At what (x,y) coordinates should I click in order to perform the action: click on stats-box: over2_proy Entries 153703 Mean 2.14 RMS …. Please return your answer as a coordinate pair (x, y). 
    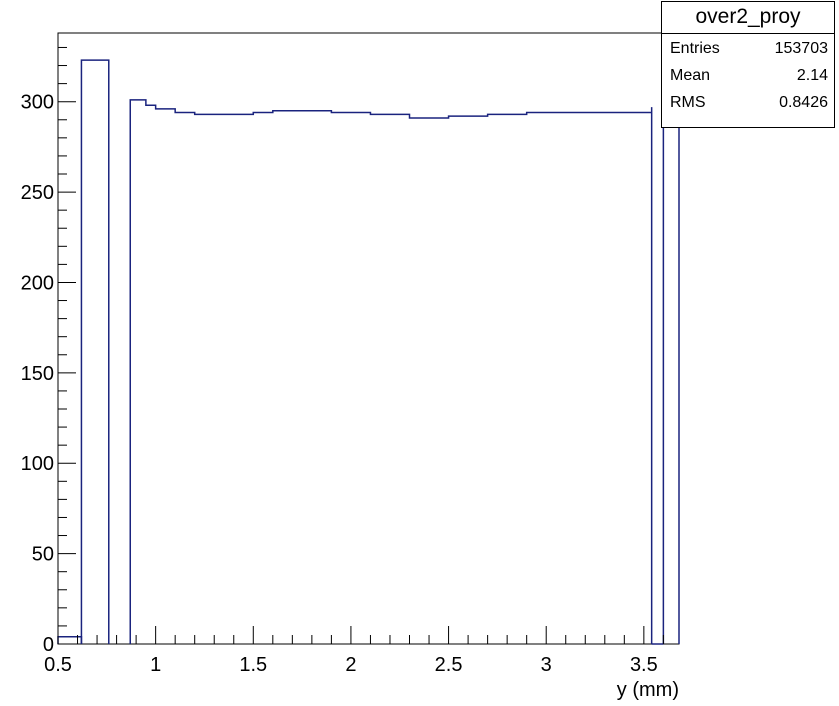
    Looking at the image, I should click on (748, 64).